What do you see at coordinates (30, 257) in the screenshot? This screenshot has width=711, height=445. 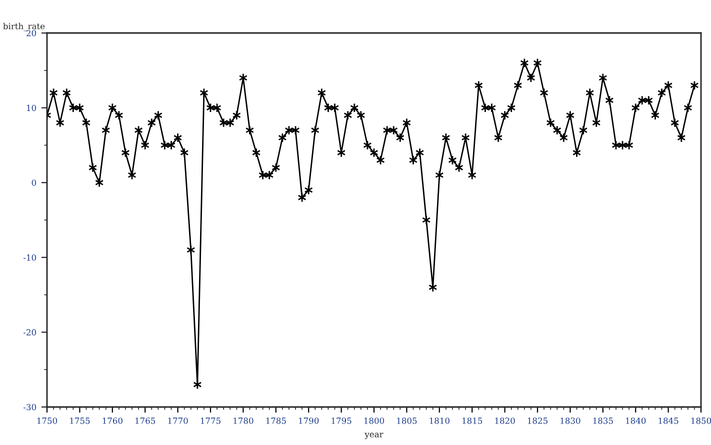 I see `y-tick-label: -10` at bounding box center [30, 257].